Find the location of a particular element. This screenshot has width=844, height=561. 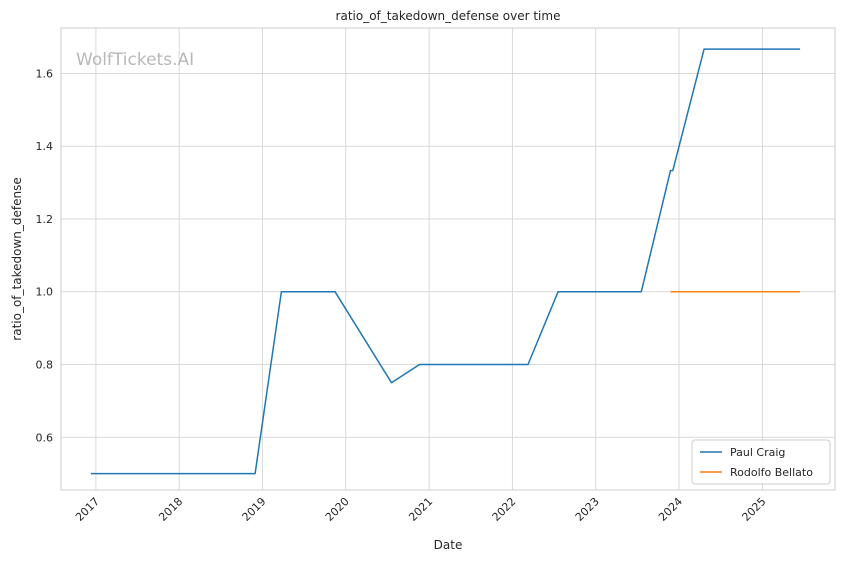

x-tick-labels: 2017 2018 2019 2020 2021 2022 2023 2024 2025 is located at coordinates (421, 509).